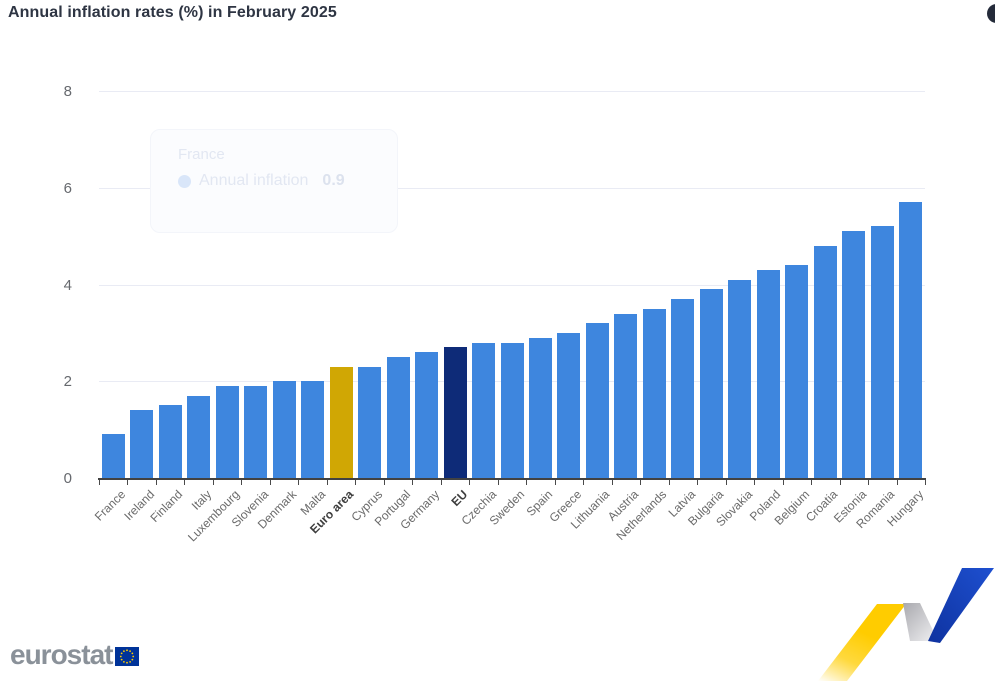  I want to click on tooltip-country: France, so click(201, 154).